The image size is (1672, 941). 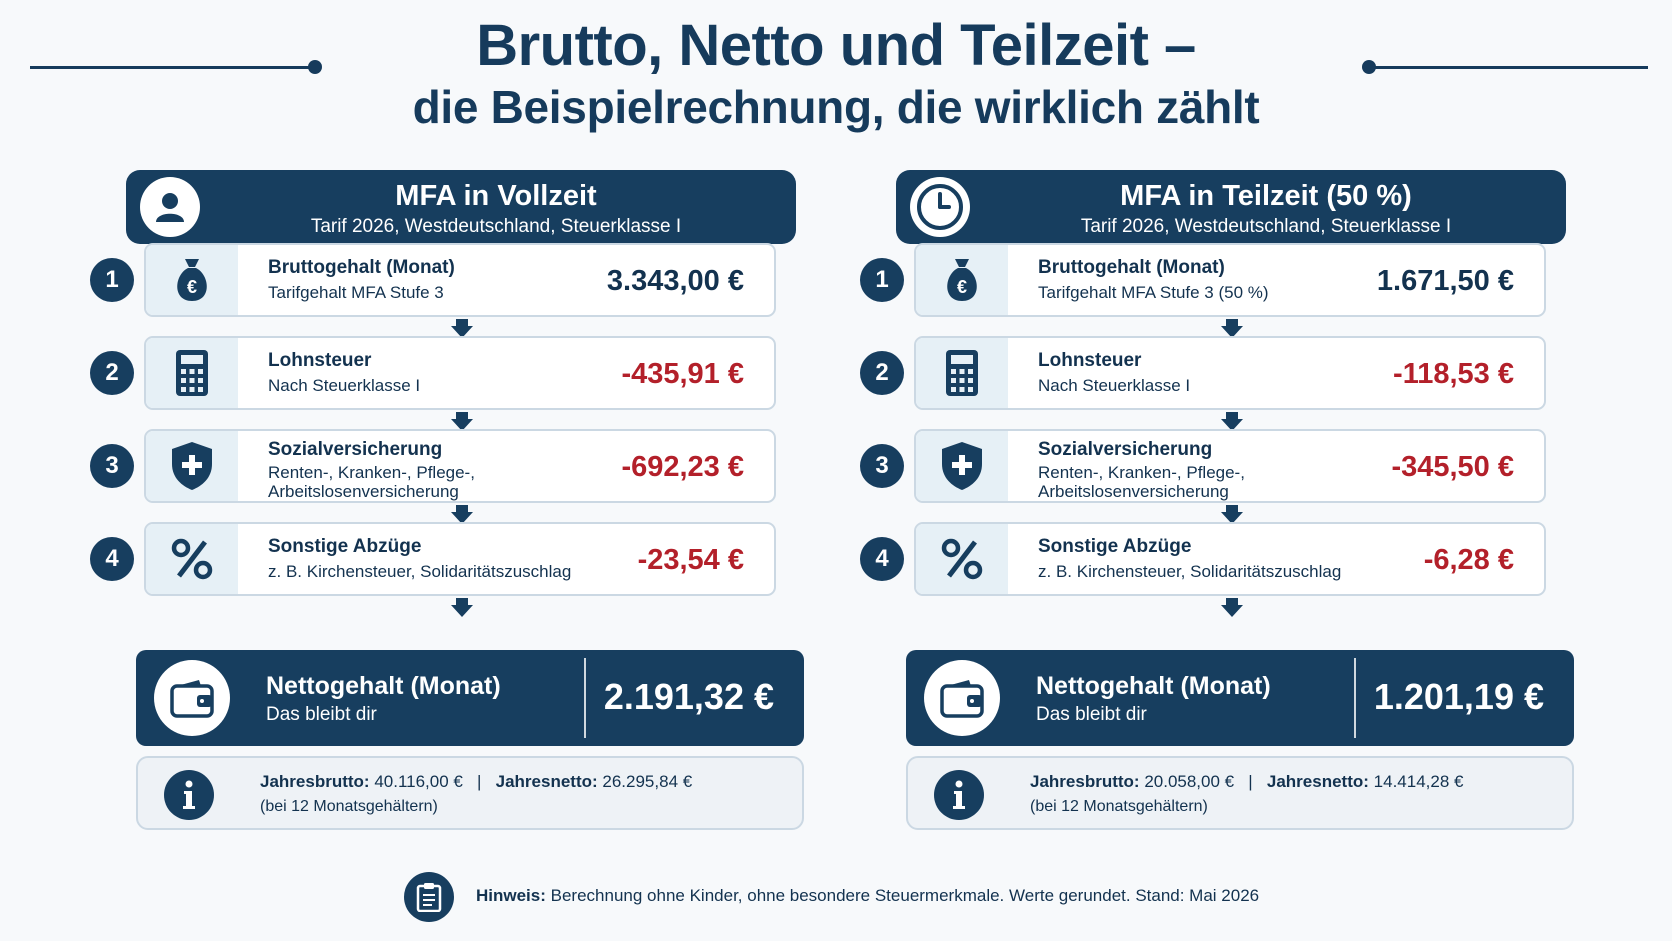 I want to click on title-line-1: Brutto, Netto und Teilzeit –, so click(x=836, y=45).